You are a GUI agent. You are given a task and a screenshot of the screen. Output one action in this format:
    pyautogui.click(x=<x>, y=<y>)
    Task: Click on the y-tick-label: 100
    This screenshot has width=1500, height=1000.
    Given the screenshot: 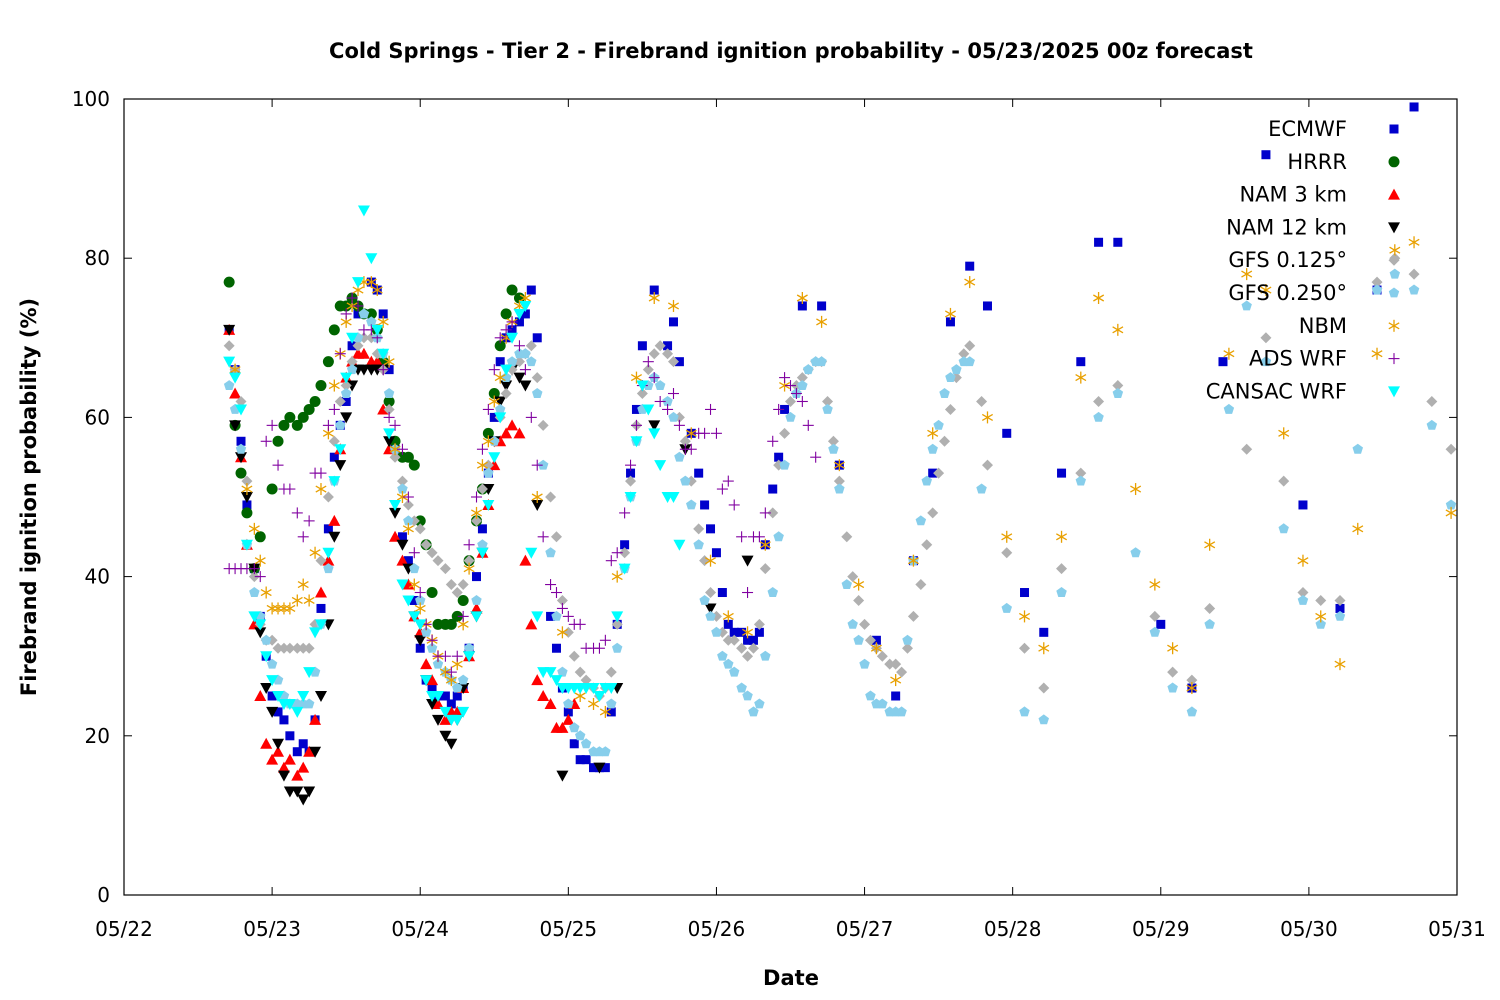 What is the action you would take?
    pyautogui.click(x=91, y=99)
    